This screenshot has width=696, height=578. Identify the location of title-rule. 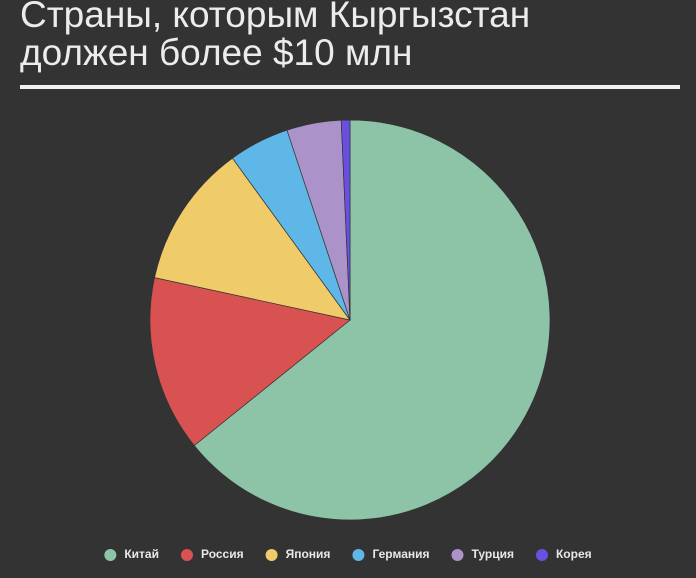
(350, 87).